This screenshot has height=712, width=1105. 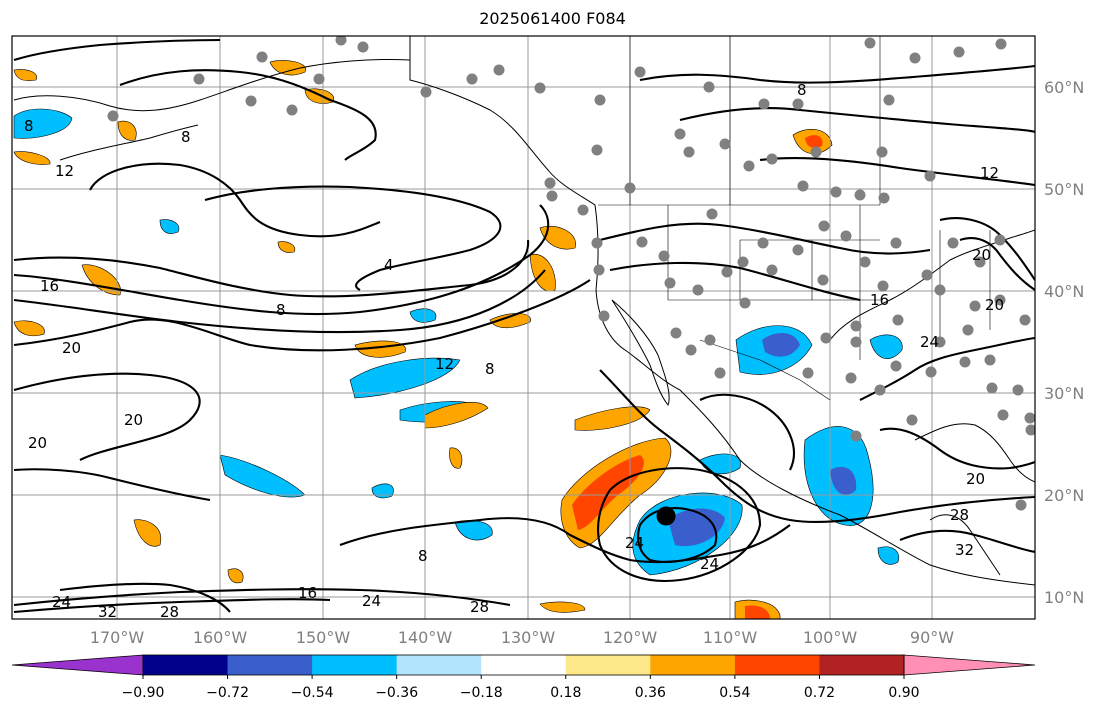 I want to click on svg-text: 50°N, so click(x=1064, y=189).